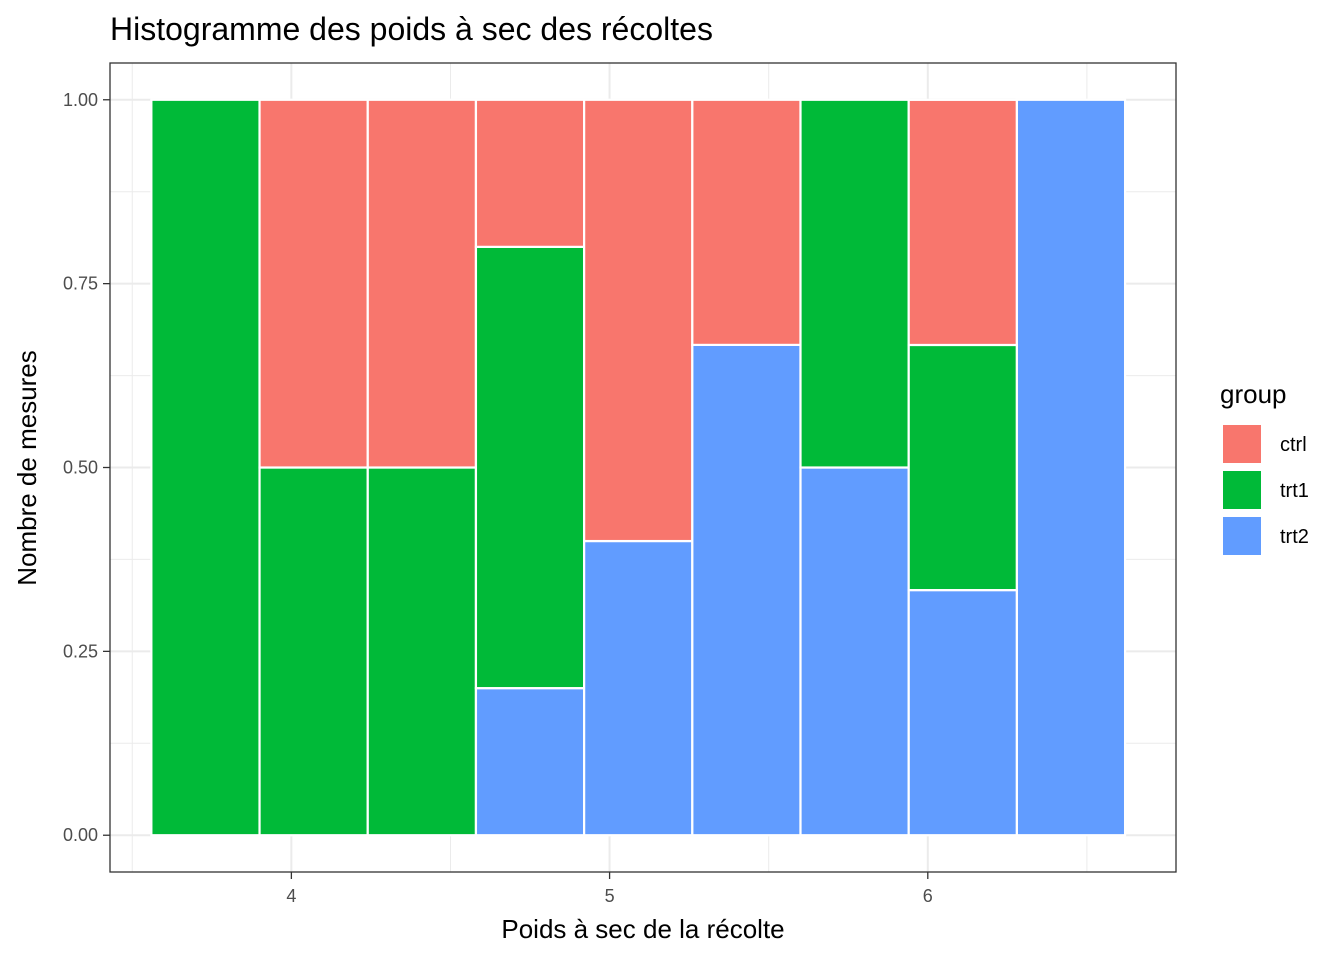  Describe the element at coordinates (411, 29) in the screenshot. I see `chart-title: Histogramme des poids à sec des récoltes` at that location.